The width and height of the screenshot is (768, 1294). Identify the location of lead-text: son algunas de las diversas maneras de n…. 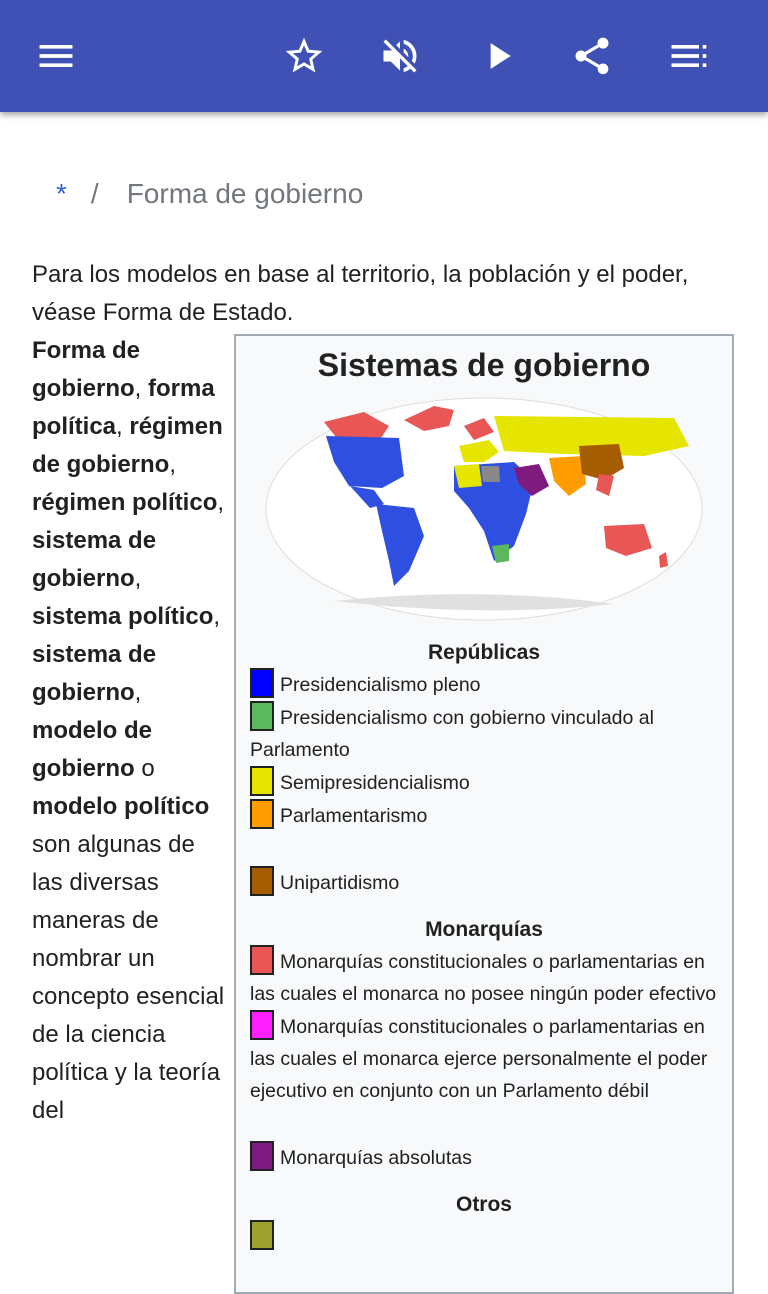
(128, 977).